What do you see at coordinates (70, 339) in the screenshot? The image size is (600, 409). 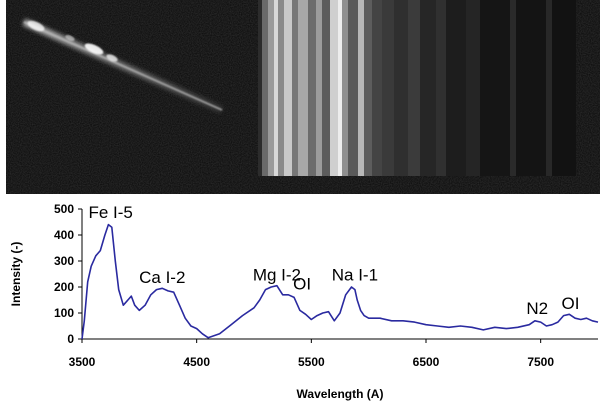 I see `y-tick-label: 0` at bounding box center [70, 339].